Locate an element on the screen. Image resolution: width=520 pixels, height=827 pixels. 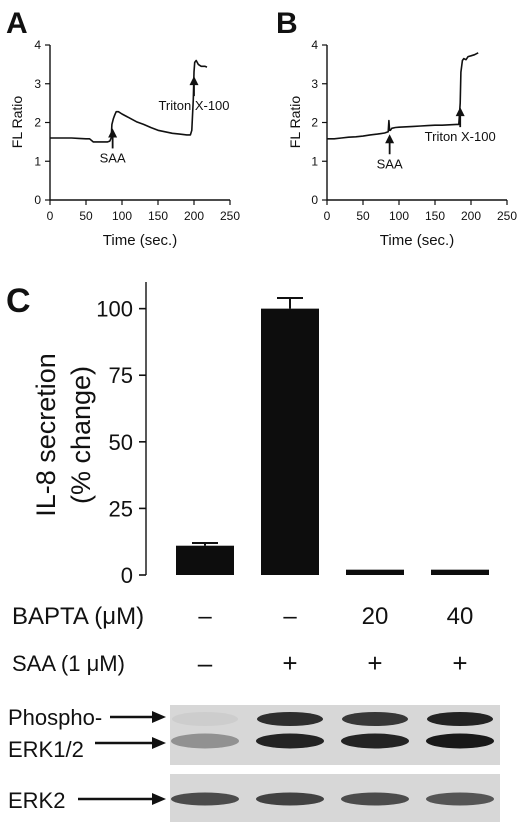
condition-cell-saa: – is located at coordinates (205, 663).